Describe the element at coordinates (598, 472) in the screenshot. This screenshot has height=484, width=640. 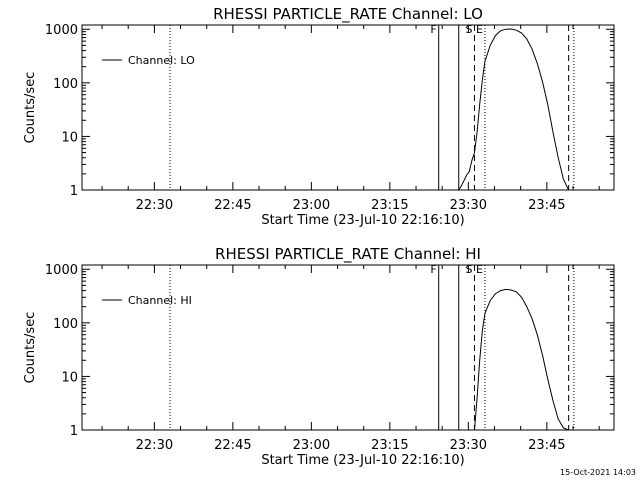
I see `footer-timestamp: 15-Oct-2021 14:03` at that location.